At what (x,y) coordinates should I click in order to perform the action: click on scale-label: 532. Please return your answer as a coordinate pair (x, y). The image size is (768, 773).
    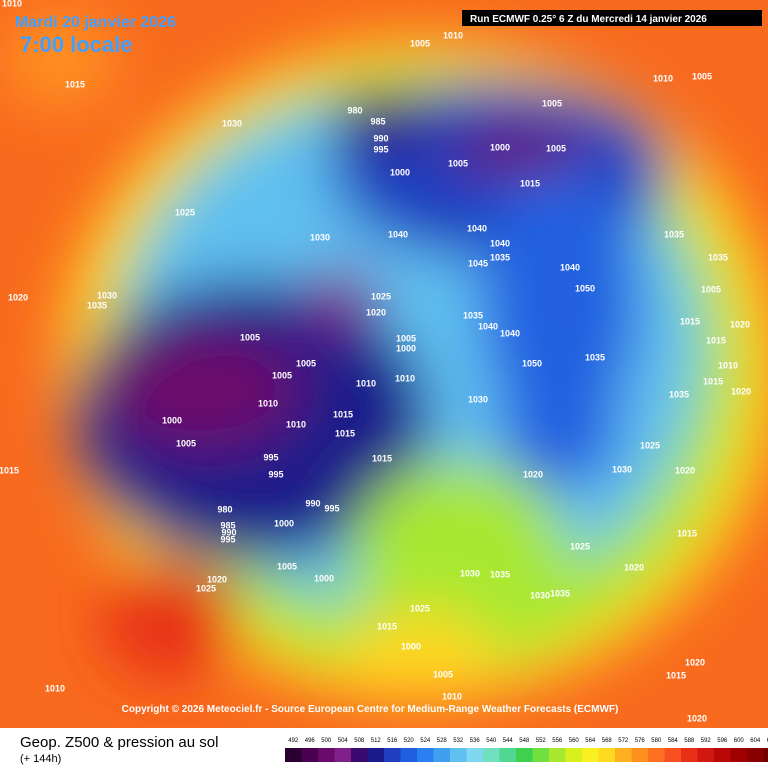
    Looking at the image, I should click on (458, 741).